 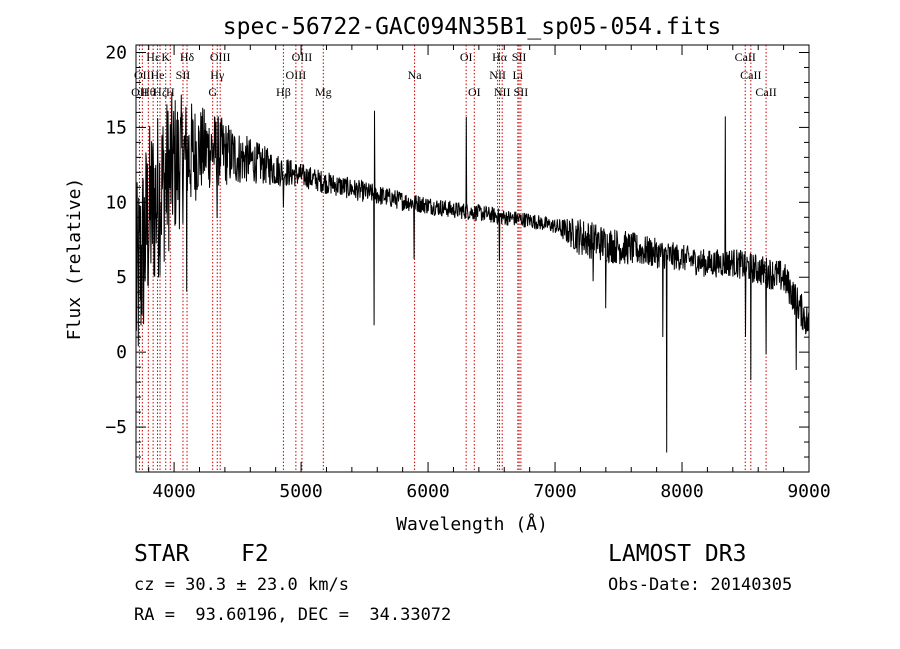 What do you see at coordinates (472, 524) in the screenshot?
I see `x-axis-label: Wavelength (Å)` at bounding box center [472, 524].